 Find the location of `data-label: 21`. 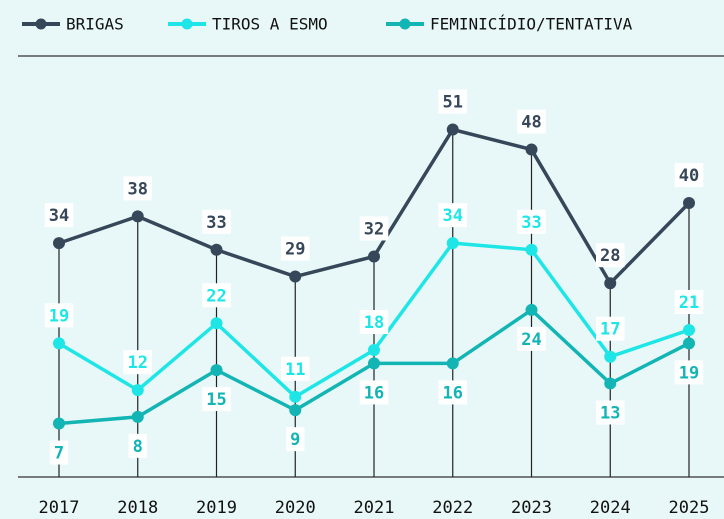

data-label: 21 is located at coordinates (689, 303).